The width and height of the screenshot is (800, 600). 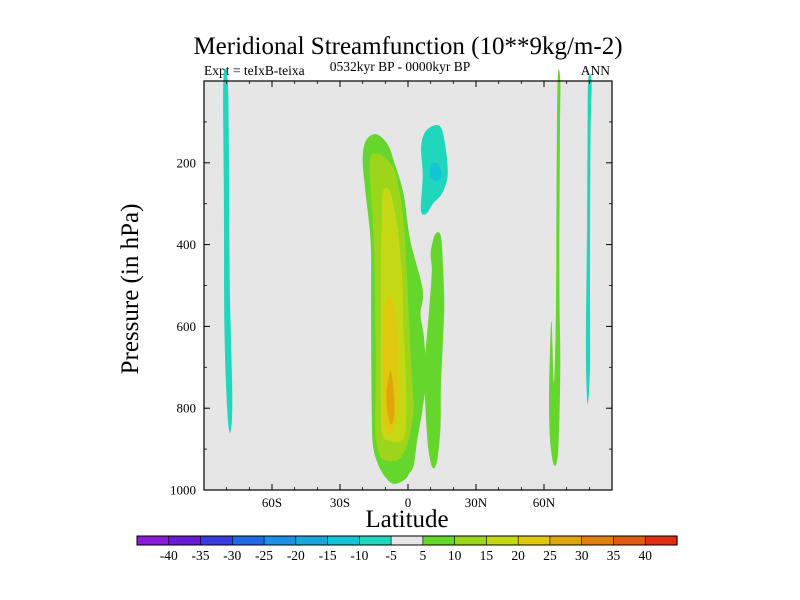 What do you see at coordinates (518, 555) in the screenshot?
I see `colorbar-label: 20` at bounding box center [518, 555].